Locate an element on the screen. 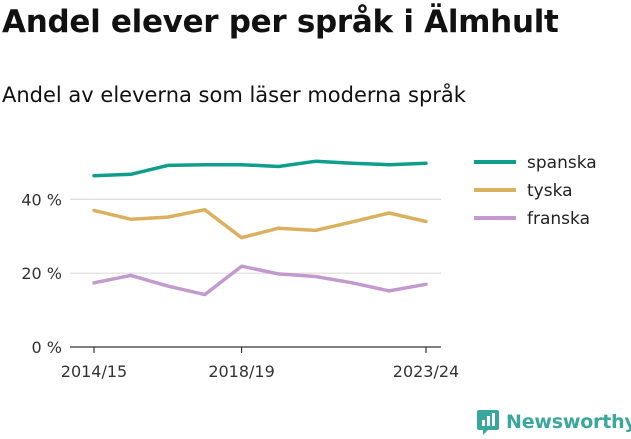 The width and height of the screenshot is (631, 439). newsworthy-logo-text: Newsworthy is located at coordinates (568, 422).